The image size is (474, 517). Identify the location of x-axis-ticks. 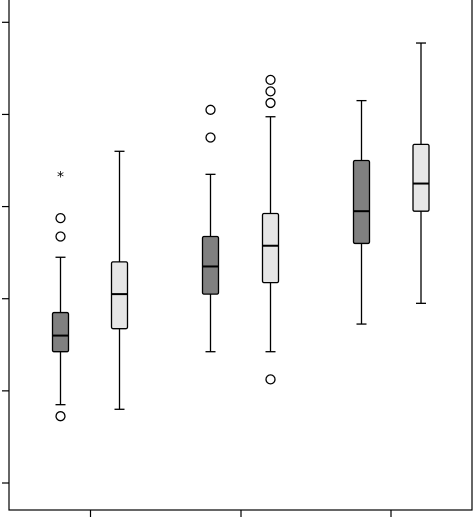
(240, 513).